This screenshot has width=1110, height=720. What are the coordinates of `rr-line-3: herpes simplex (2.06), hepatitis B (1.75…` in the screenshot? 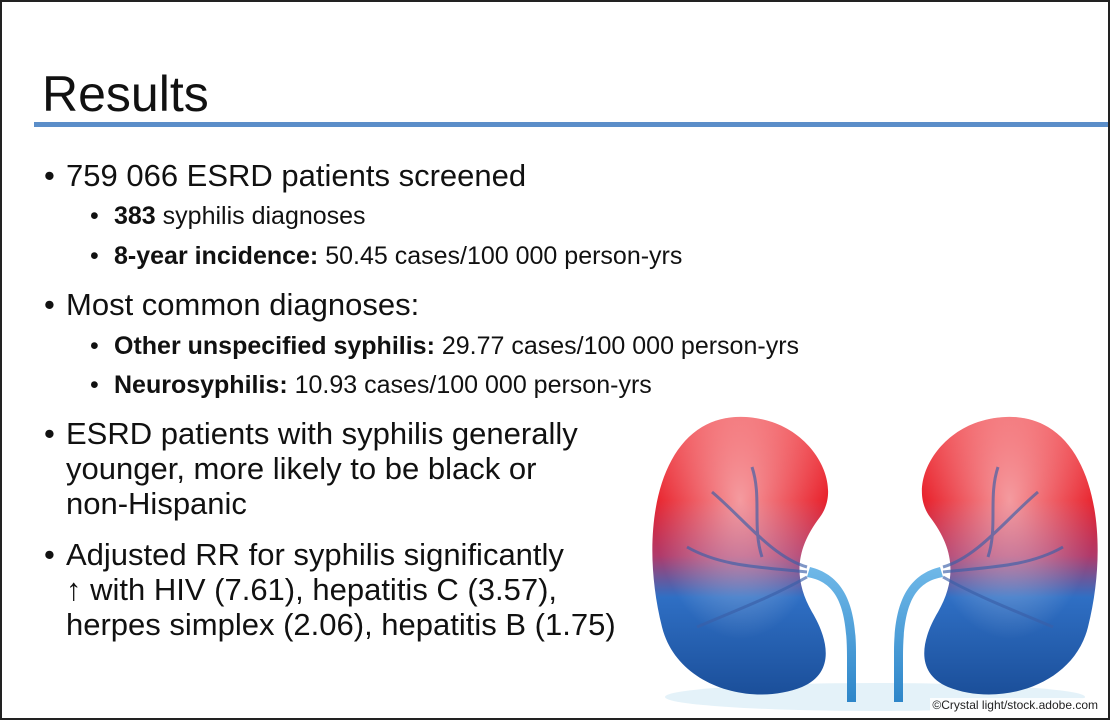 It's located at (341, 624).